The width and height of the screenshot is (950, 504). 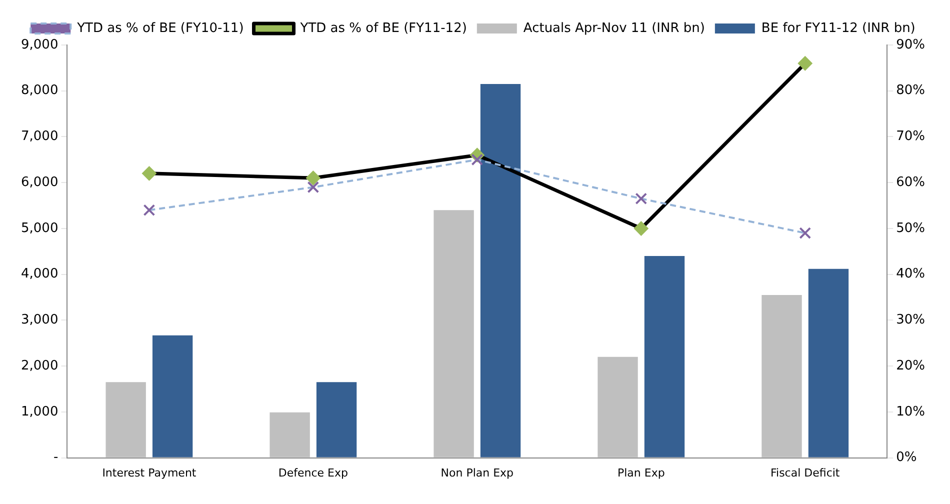 What do you see at coordinates (838, 28) in the screenshot?
I see `legend-label: BE for FY11-12 (INR bn)` at bounding box center [838, 28].